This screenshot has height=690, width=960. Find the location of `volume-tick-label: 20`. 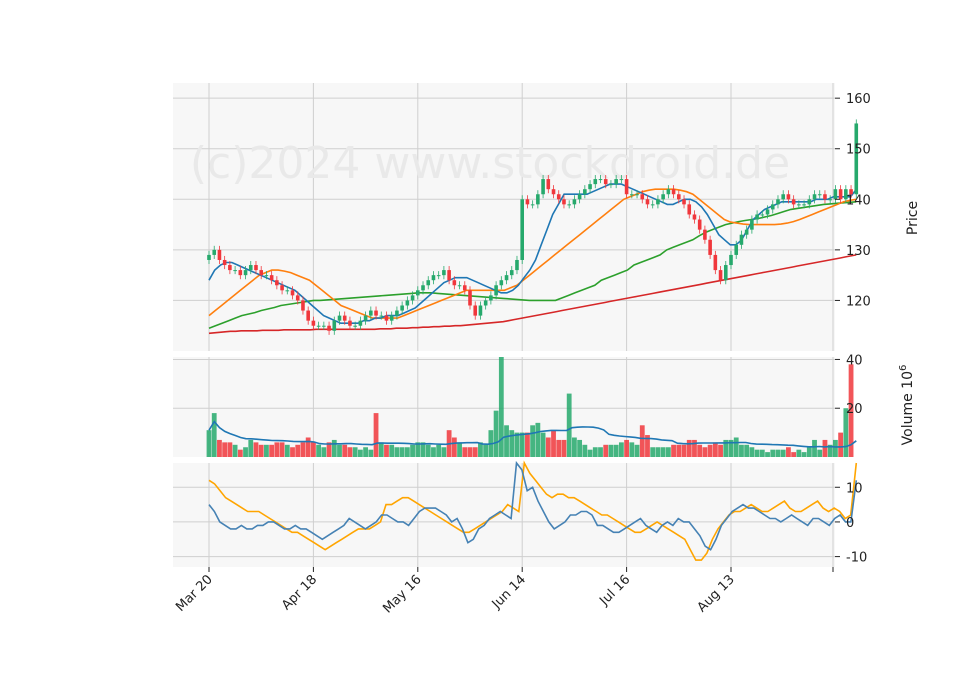

volume-tick-label: 20 is located at coordinates (854, 409).